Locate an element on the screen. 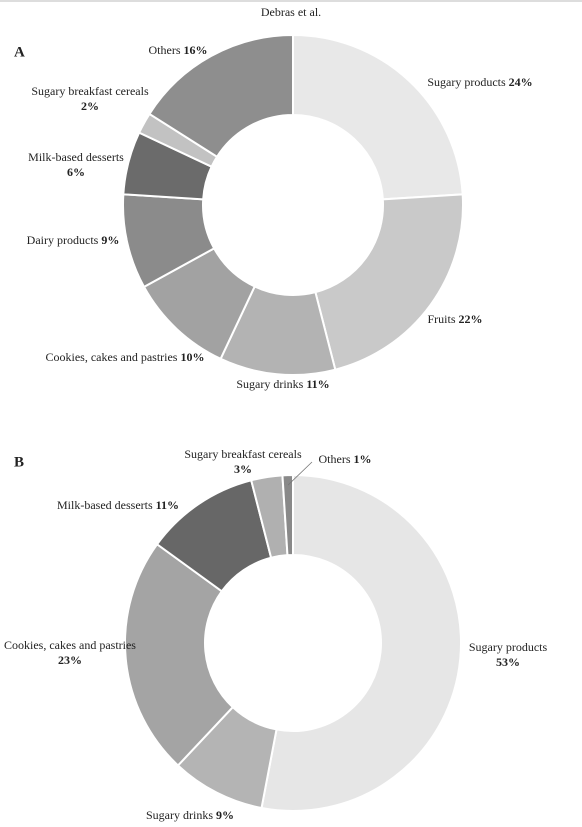 Image resolution: width=582 pixels, height=827 pixels. slice-label: Dairy products 9% is located at coordinates (73, 240).